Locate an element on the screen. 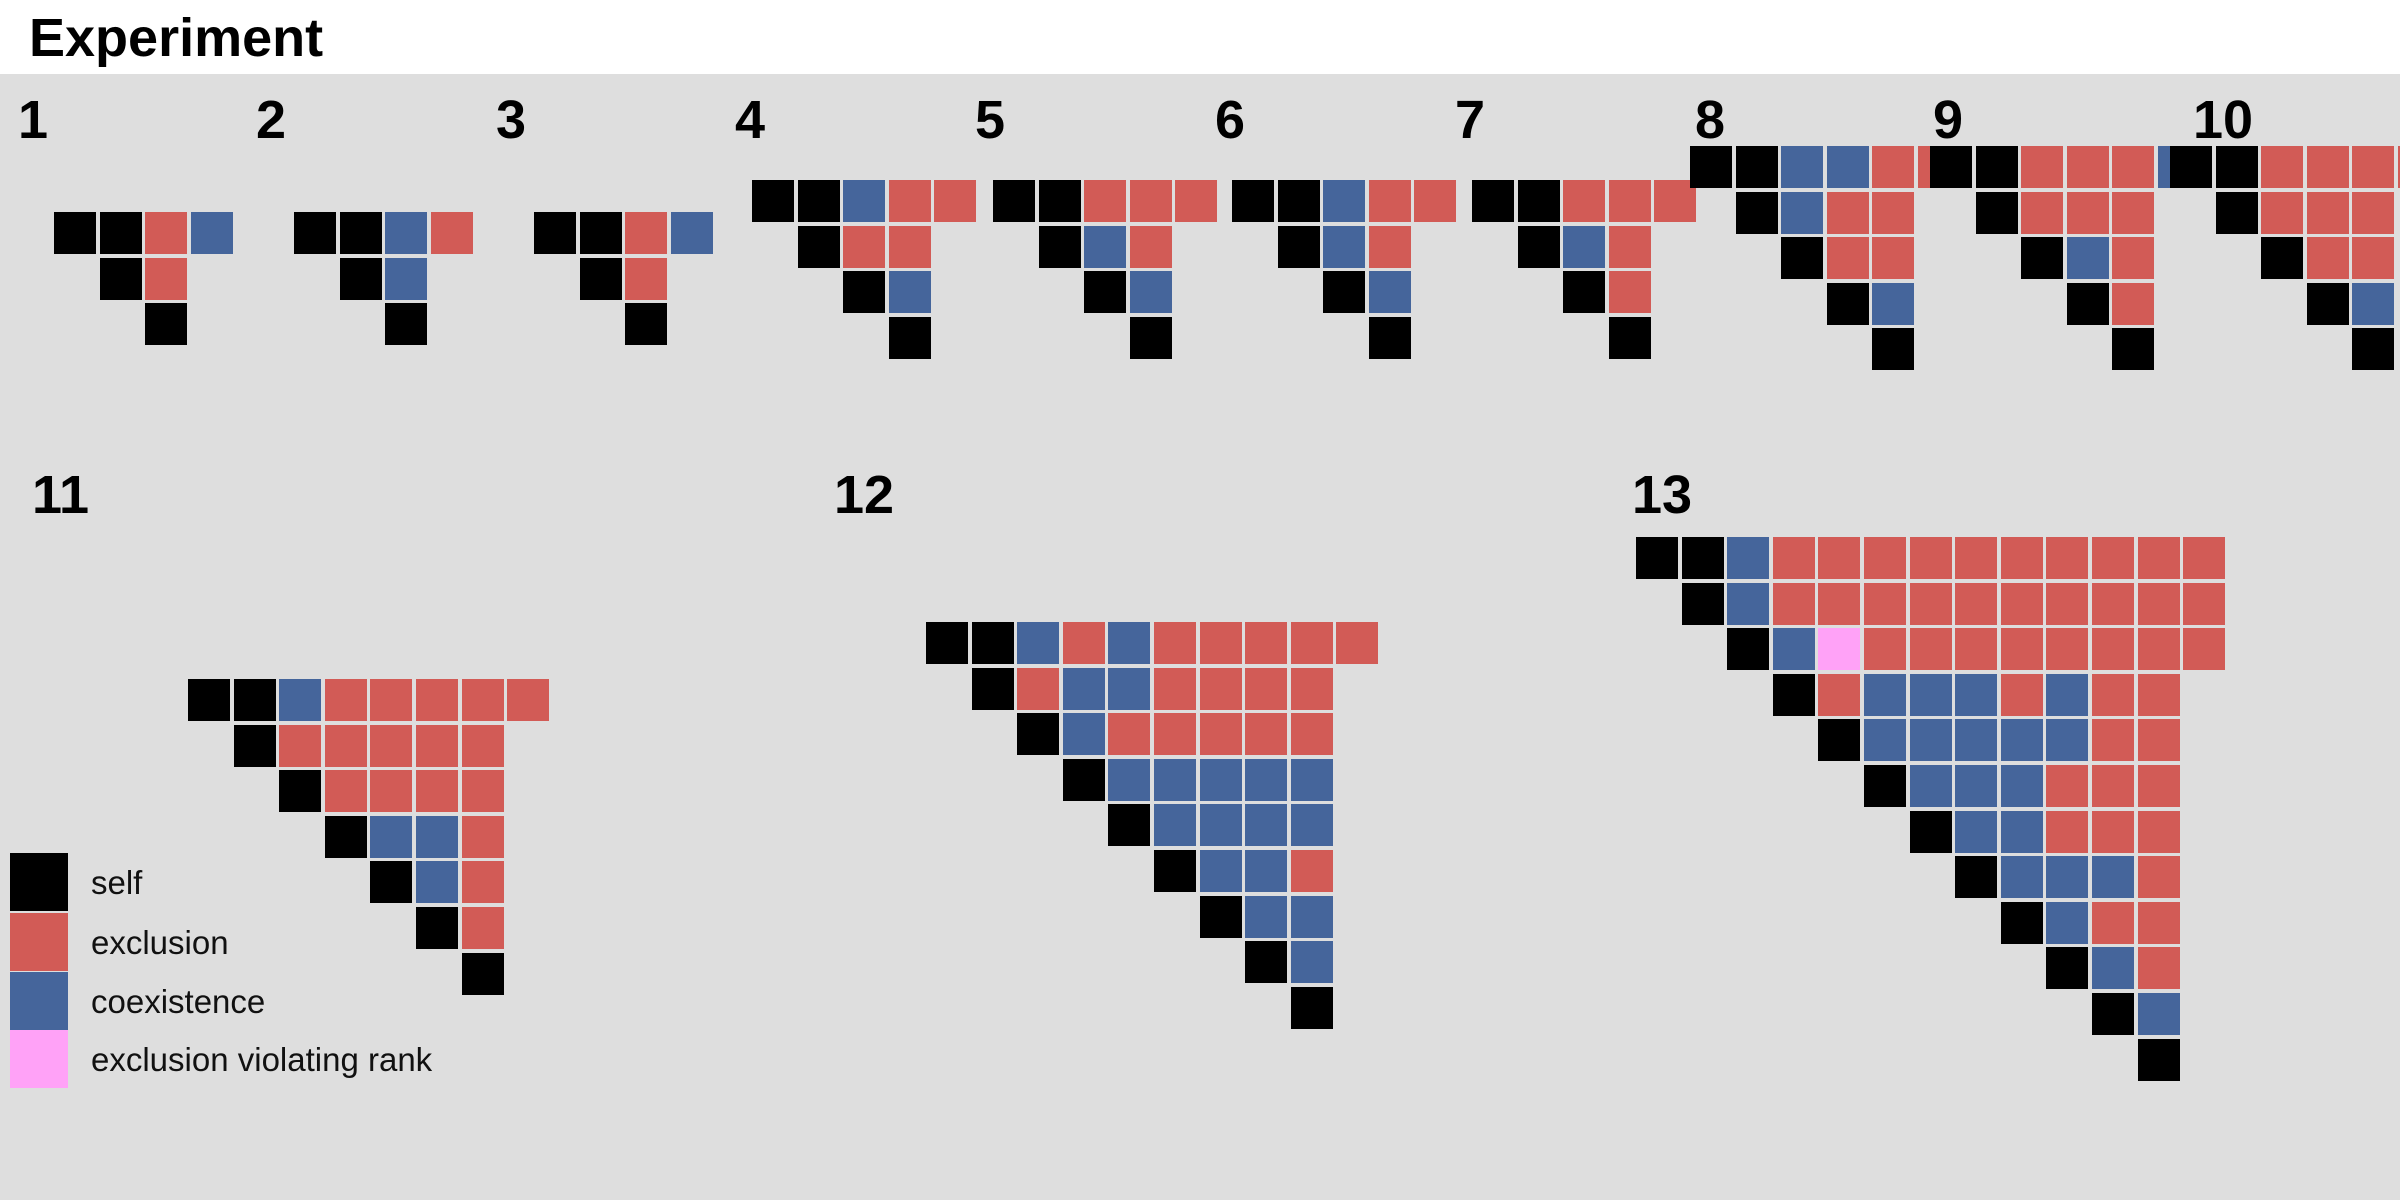 This screenshot has height=1200, width=2400. matrix-label: 10 is located at coordinates (2223, 120).